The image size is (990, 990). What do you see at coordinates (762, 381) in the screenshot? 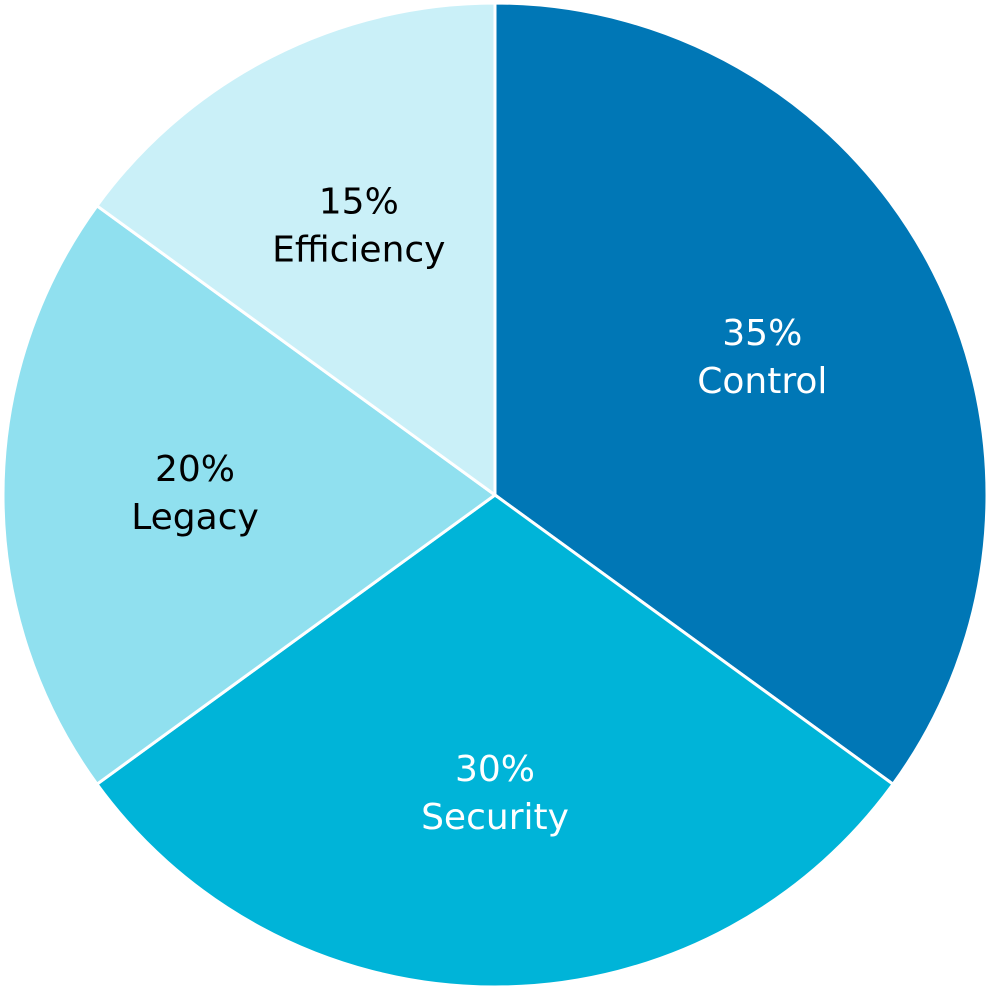
I see `slice-category-label: Control` at bounding box center [762, 381].